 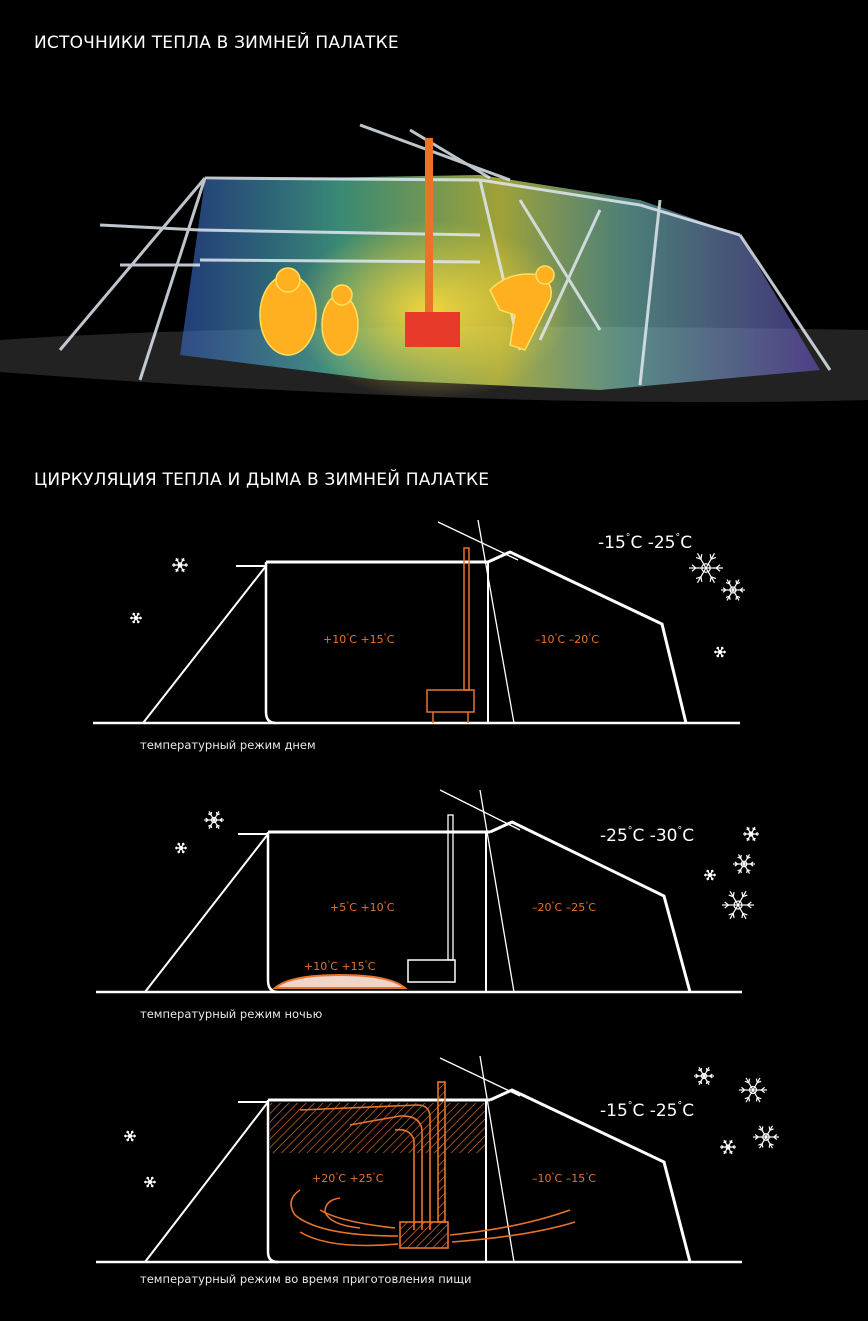 I want to click on vestibule-temp-cooking-text: –10°C –15°C, so click(x=564, y=1178).